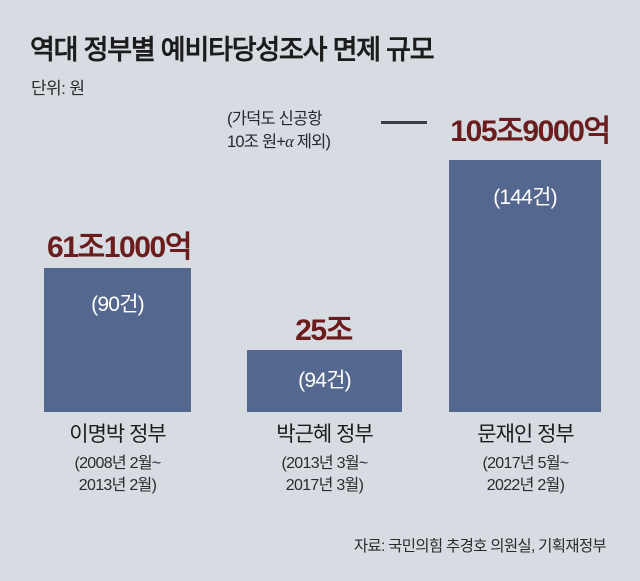 The width and height of the screenshot is (640, 581). What do you see at coordinates (289, 141) in the screenshot?
I see `alpha-symbol: α` at bounding box center [289, 141].